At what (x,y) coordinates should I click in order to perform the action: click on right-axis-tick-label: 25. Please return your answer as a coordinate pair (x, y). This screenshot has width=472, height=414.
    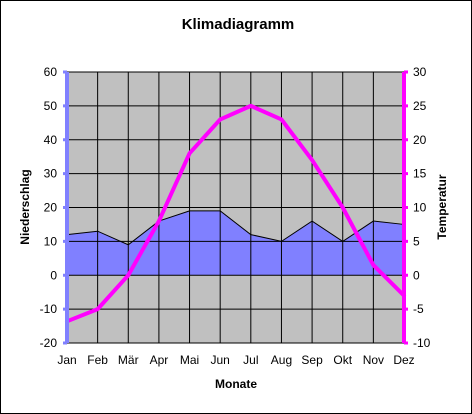
    Looking at the image, I should click on (420, 106).